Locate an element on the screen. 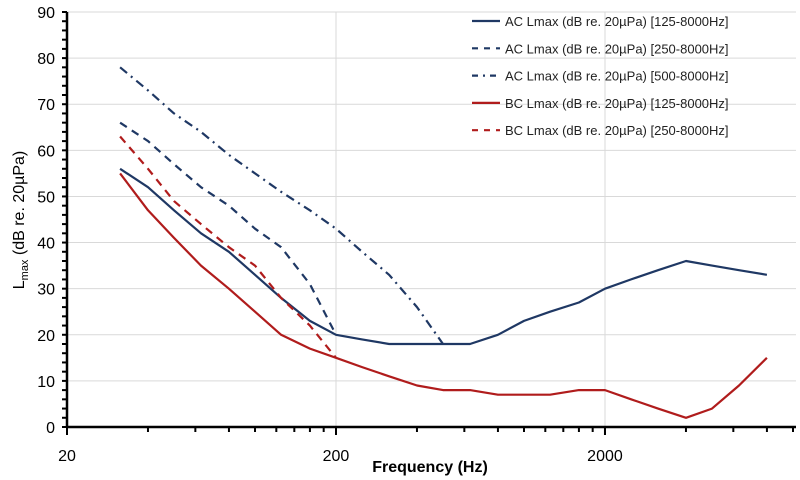 Image resolution: width=800 pixels, height=480 pixels. legend-label: BC Lmax (dB re. 20µPa) [125-8000Hz] is located at coordinates (617, 103).